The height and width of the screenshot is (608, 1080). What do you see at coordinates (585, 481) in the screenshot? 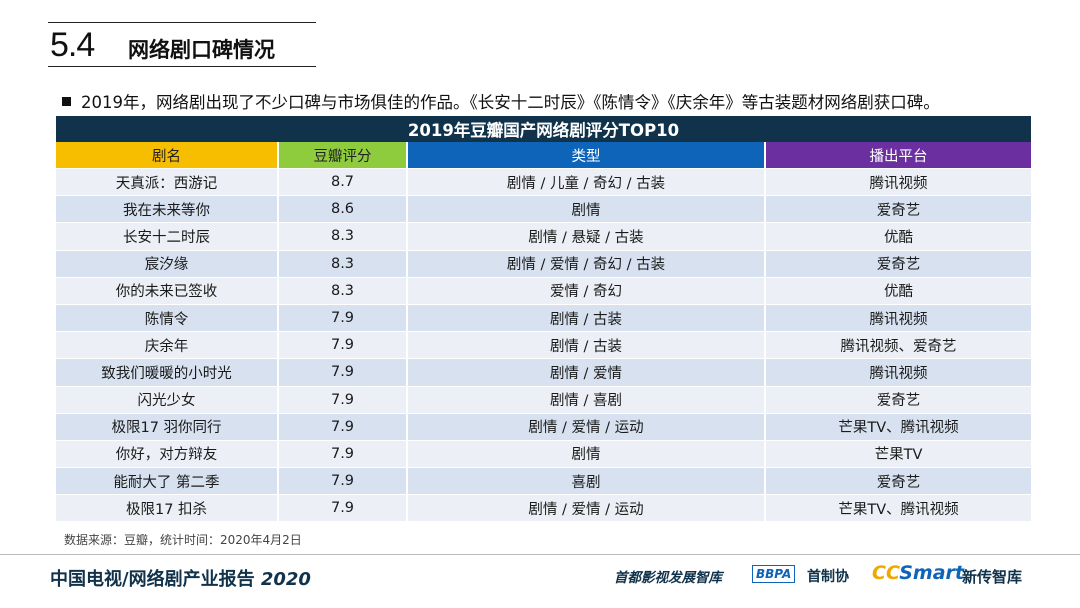
I see `cell-genre: 喜剧` at bounding box center [585, 481].